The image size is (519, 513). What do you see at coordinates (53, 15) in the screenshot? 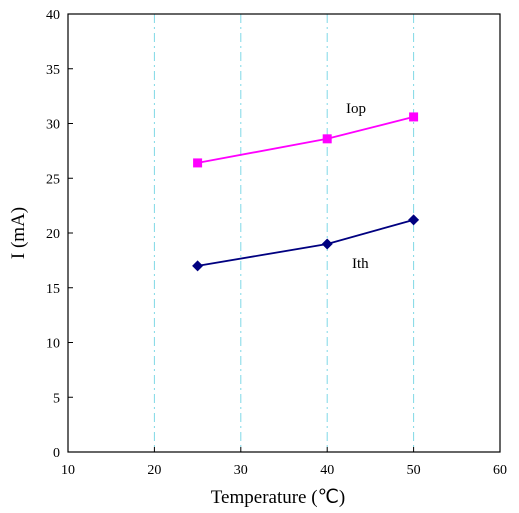
I see `y-tick-label: 40` at bounding box center [53, 15].